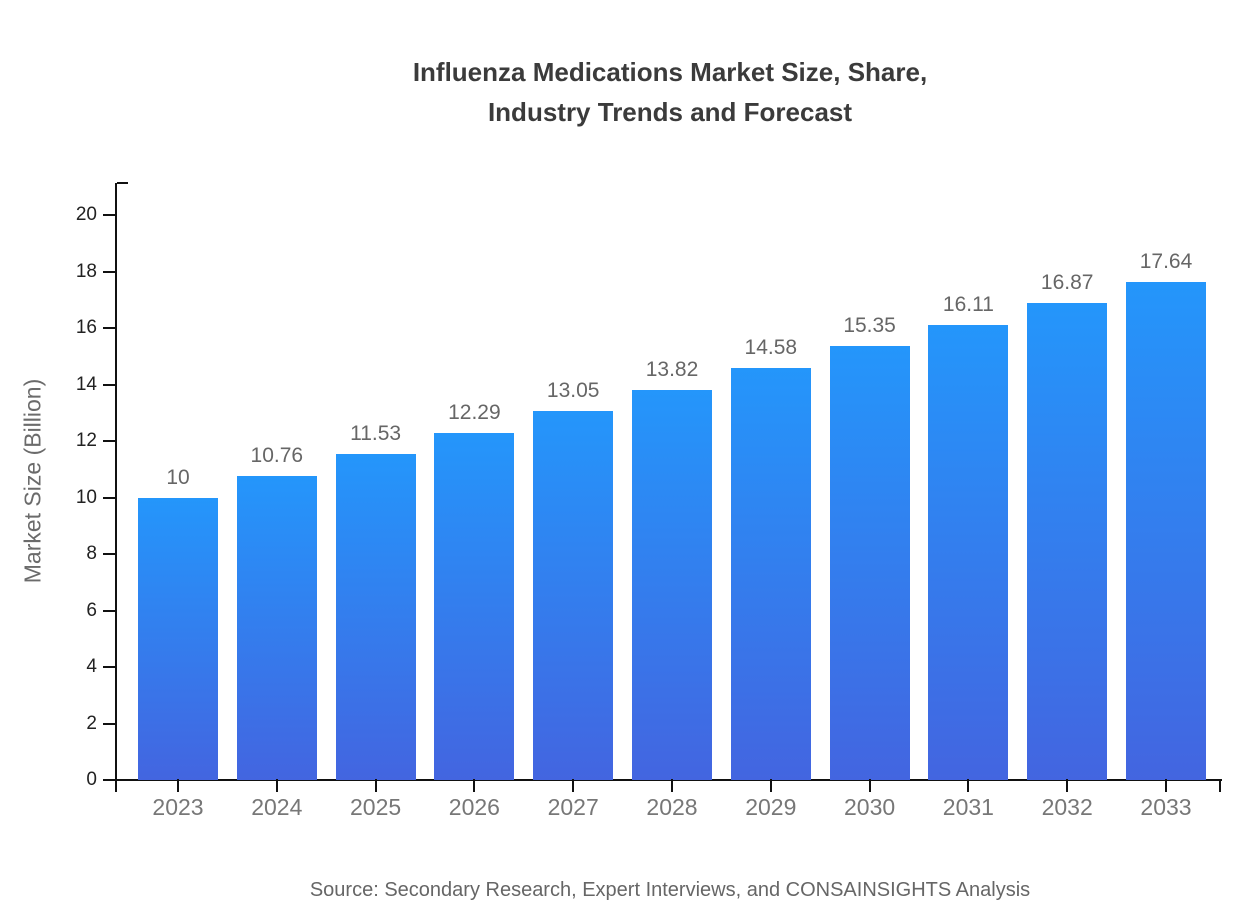 This screenshot has height=920, width=1260. Describe the element at coordinates (91, 610) in the screenshot. I see `y-axis-tick-label: 6` at that location.